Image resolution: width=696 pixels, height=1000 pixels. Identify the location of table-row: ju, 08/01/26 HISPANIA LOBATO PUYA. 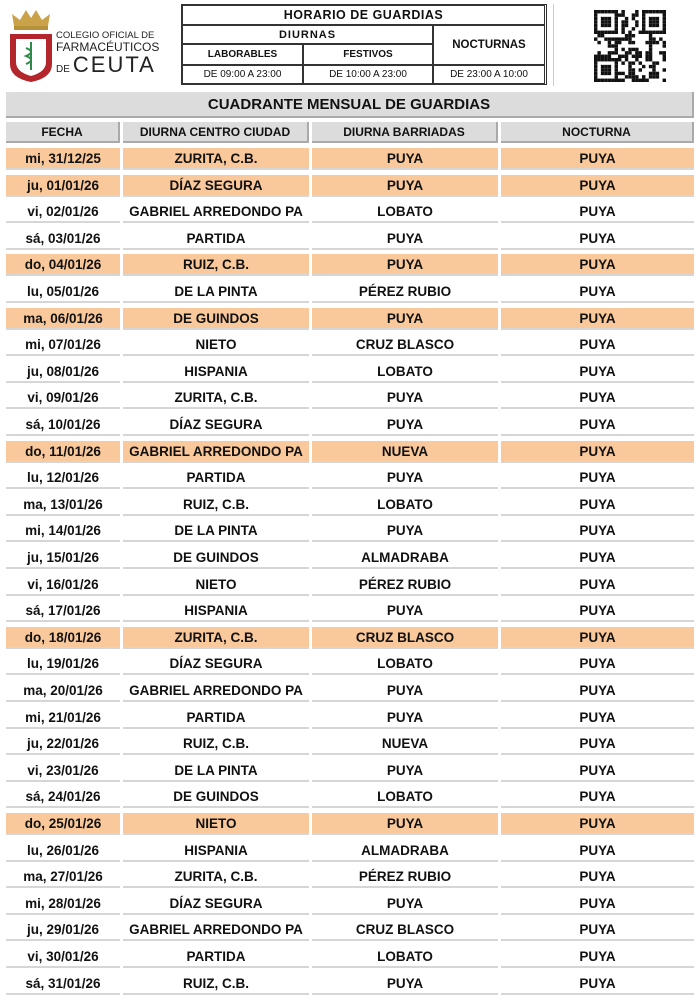
(350, 373).